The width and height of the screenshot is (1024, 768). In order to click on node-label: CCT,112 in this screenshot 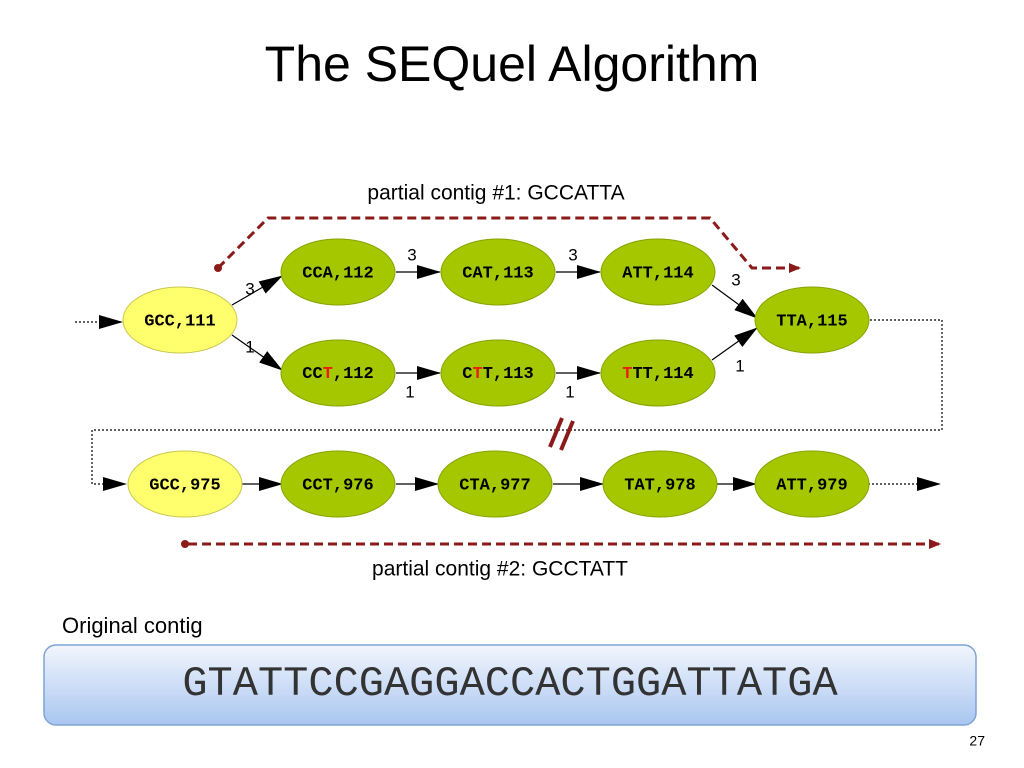, I will do `click(337, 374)`.